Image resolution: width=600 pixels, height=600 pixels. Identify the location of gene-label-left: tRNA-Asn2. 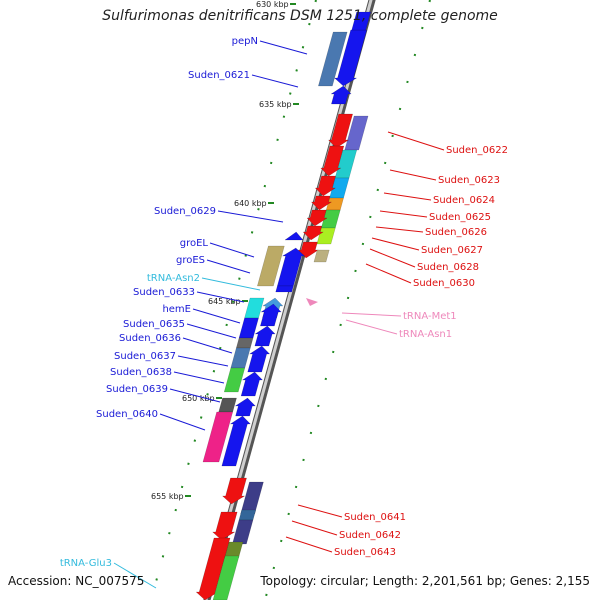
(173, 278).